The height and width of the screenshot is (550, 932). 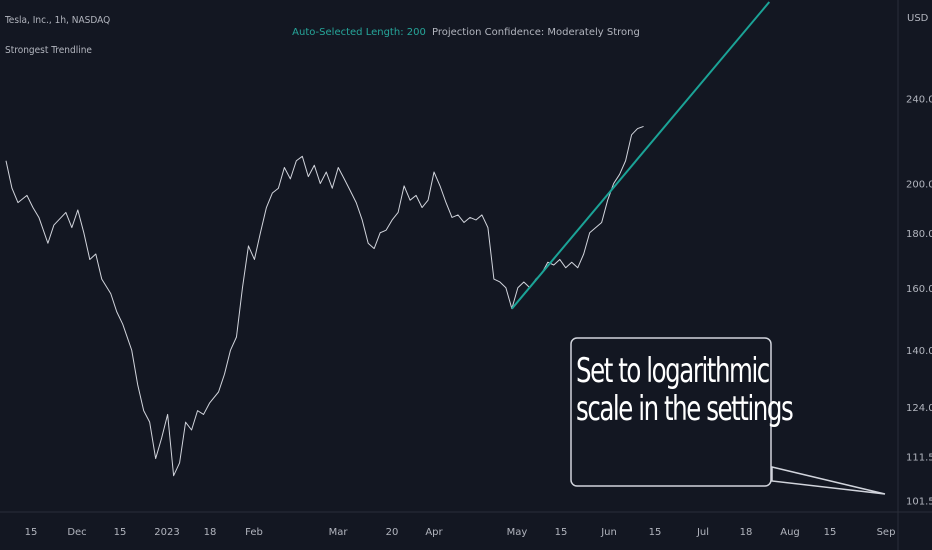 I want to click on x-tick-label: Mar, so click(x=339, y=532).